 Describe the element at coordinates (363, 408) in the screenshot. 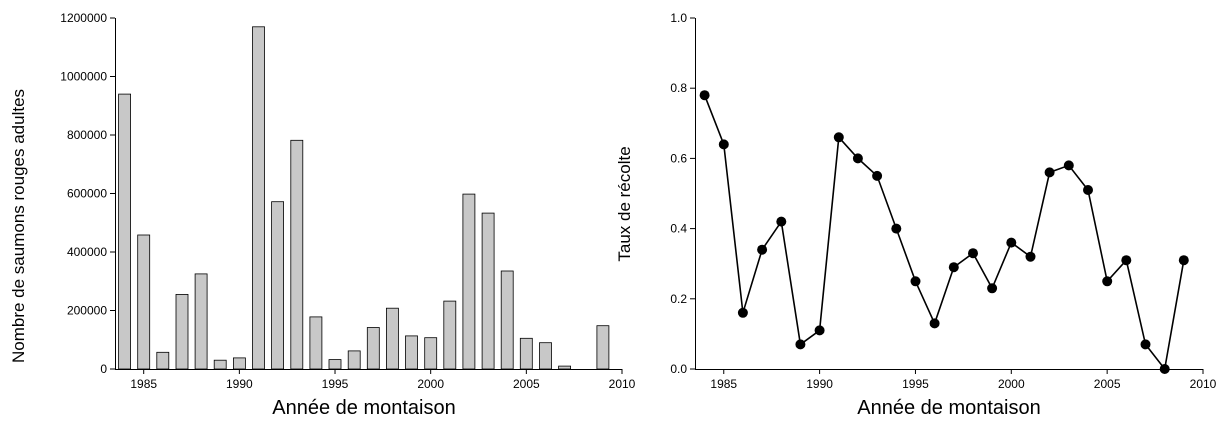

I see `left-x-axis-label: Année de montaison` at that location.